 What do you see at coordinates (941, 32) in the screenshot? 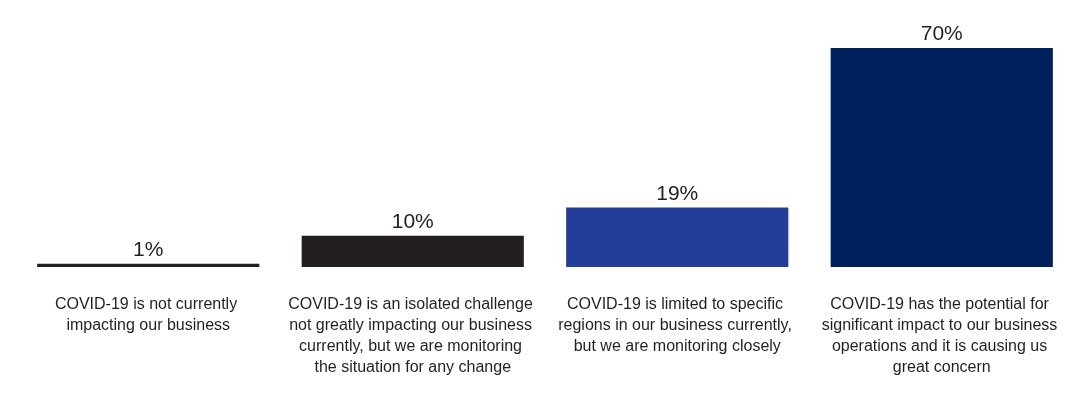
I see `data-label: 70%` at bounding box center [941, 32].